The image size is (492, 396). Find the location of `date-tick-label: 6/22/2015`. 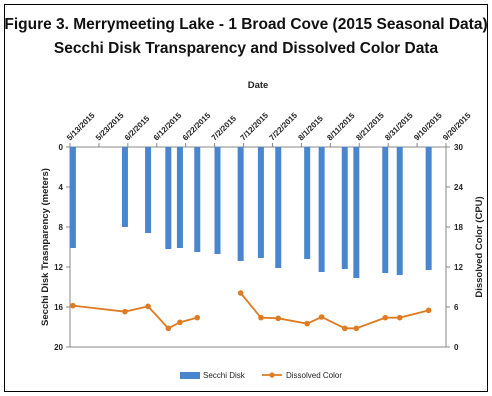

date-tick-label: 6/22/2015 is located at coordinates (197, 126).